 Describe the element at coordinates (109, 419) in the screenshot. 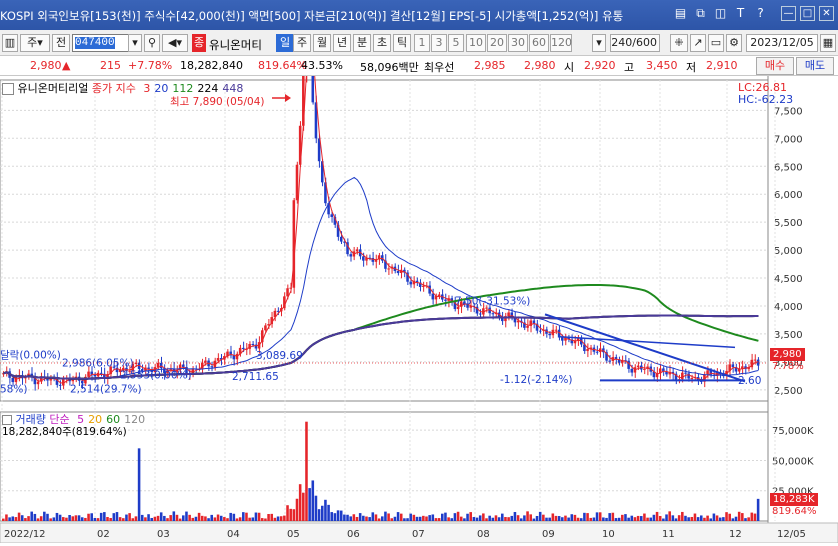

I see `volume-period-list: 5 20 60 120` at that location.